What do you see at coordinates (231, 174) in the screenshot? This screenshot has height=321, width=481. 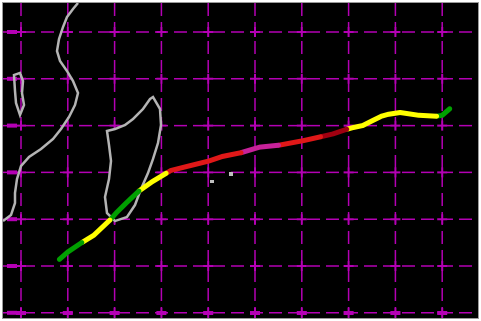 I see `mauritius-island` at bounding box center [231, 174].